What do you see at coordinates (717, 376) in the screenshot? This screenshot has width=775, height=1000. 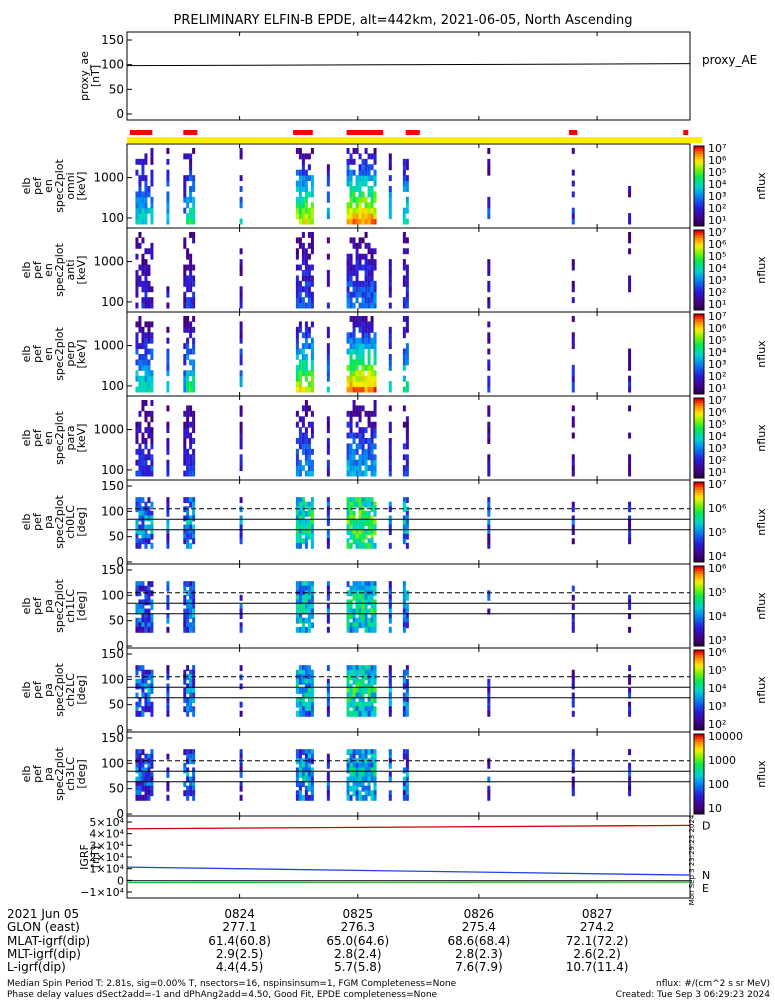 I see `colorbar-tick-label: 10²` at bounding box center [717, 376].